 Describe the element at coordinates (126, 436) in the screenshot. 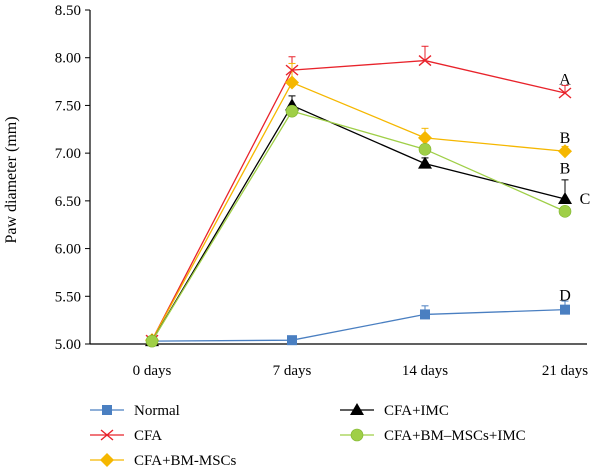

I see `legend-item-cfa: CFA` at that location.